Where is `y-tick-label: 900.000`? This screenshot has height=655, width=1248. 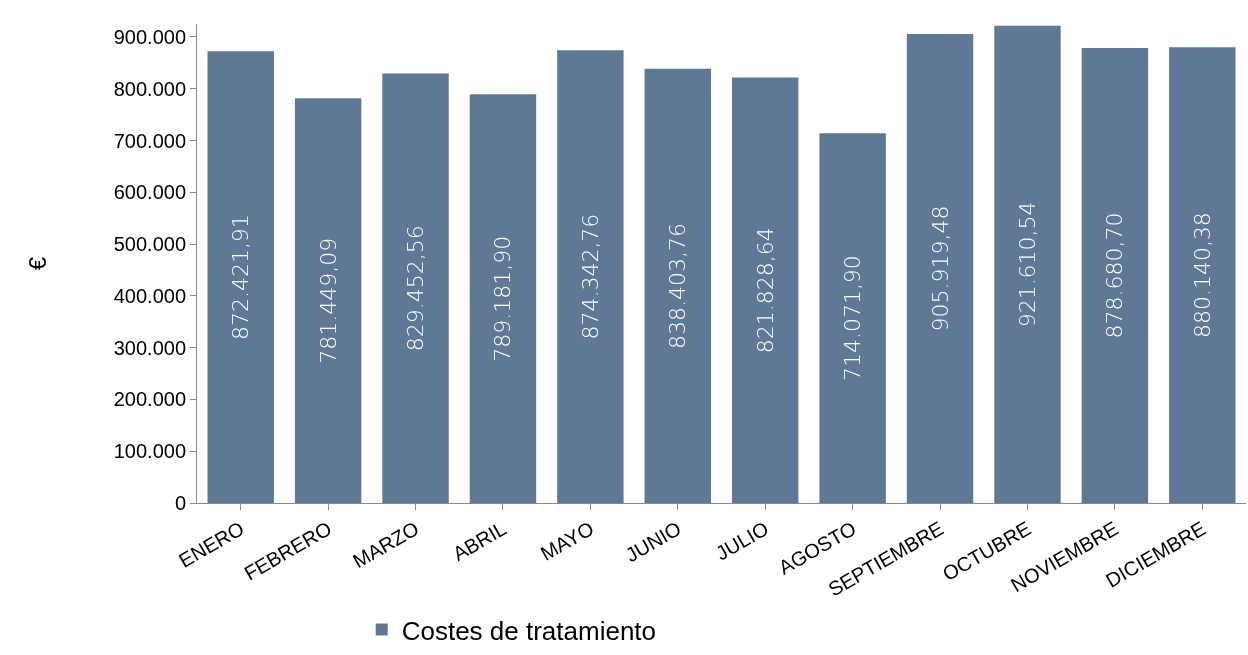
y-tick-label: 900.000 is located at coordinates (149, 36).